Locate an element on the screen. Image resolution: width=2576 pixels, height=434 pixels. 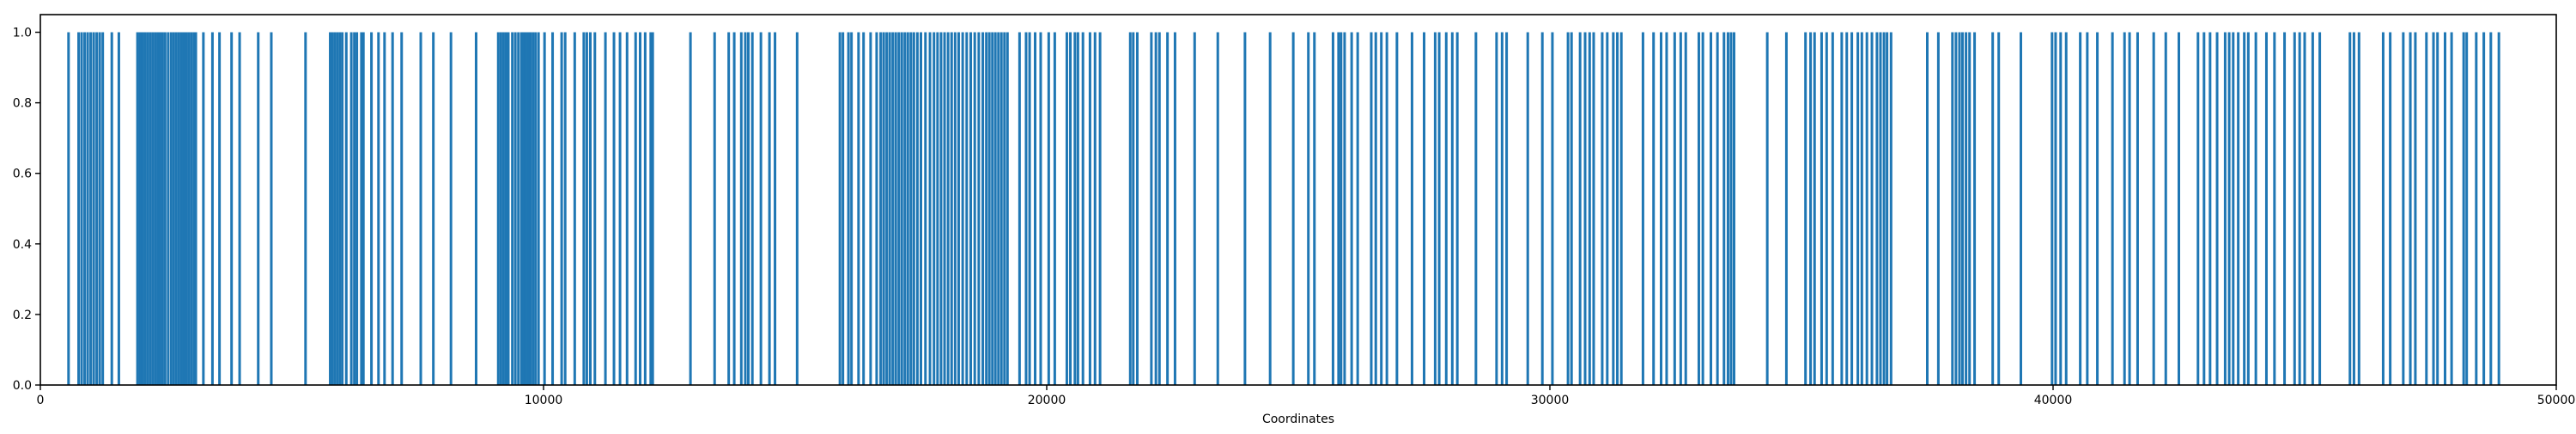
y-tick-label: 0.6 is located at coordinates (23, 174).